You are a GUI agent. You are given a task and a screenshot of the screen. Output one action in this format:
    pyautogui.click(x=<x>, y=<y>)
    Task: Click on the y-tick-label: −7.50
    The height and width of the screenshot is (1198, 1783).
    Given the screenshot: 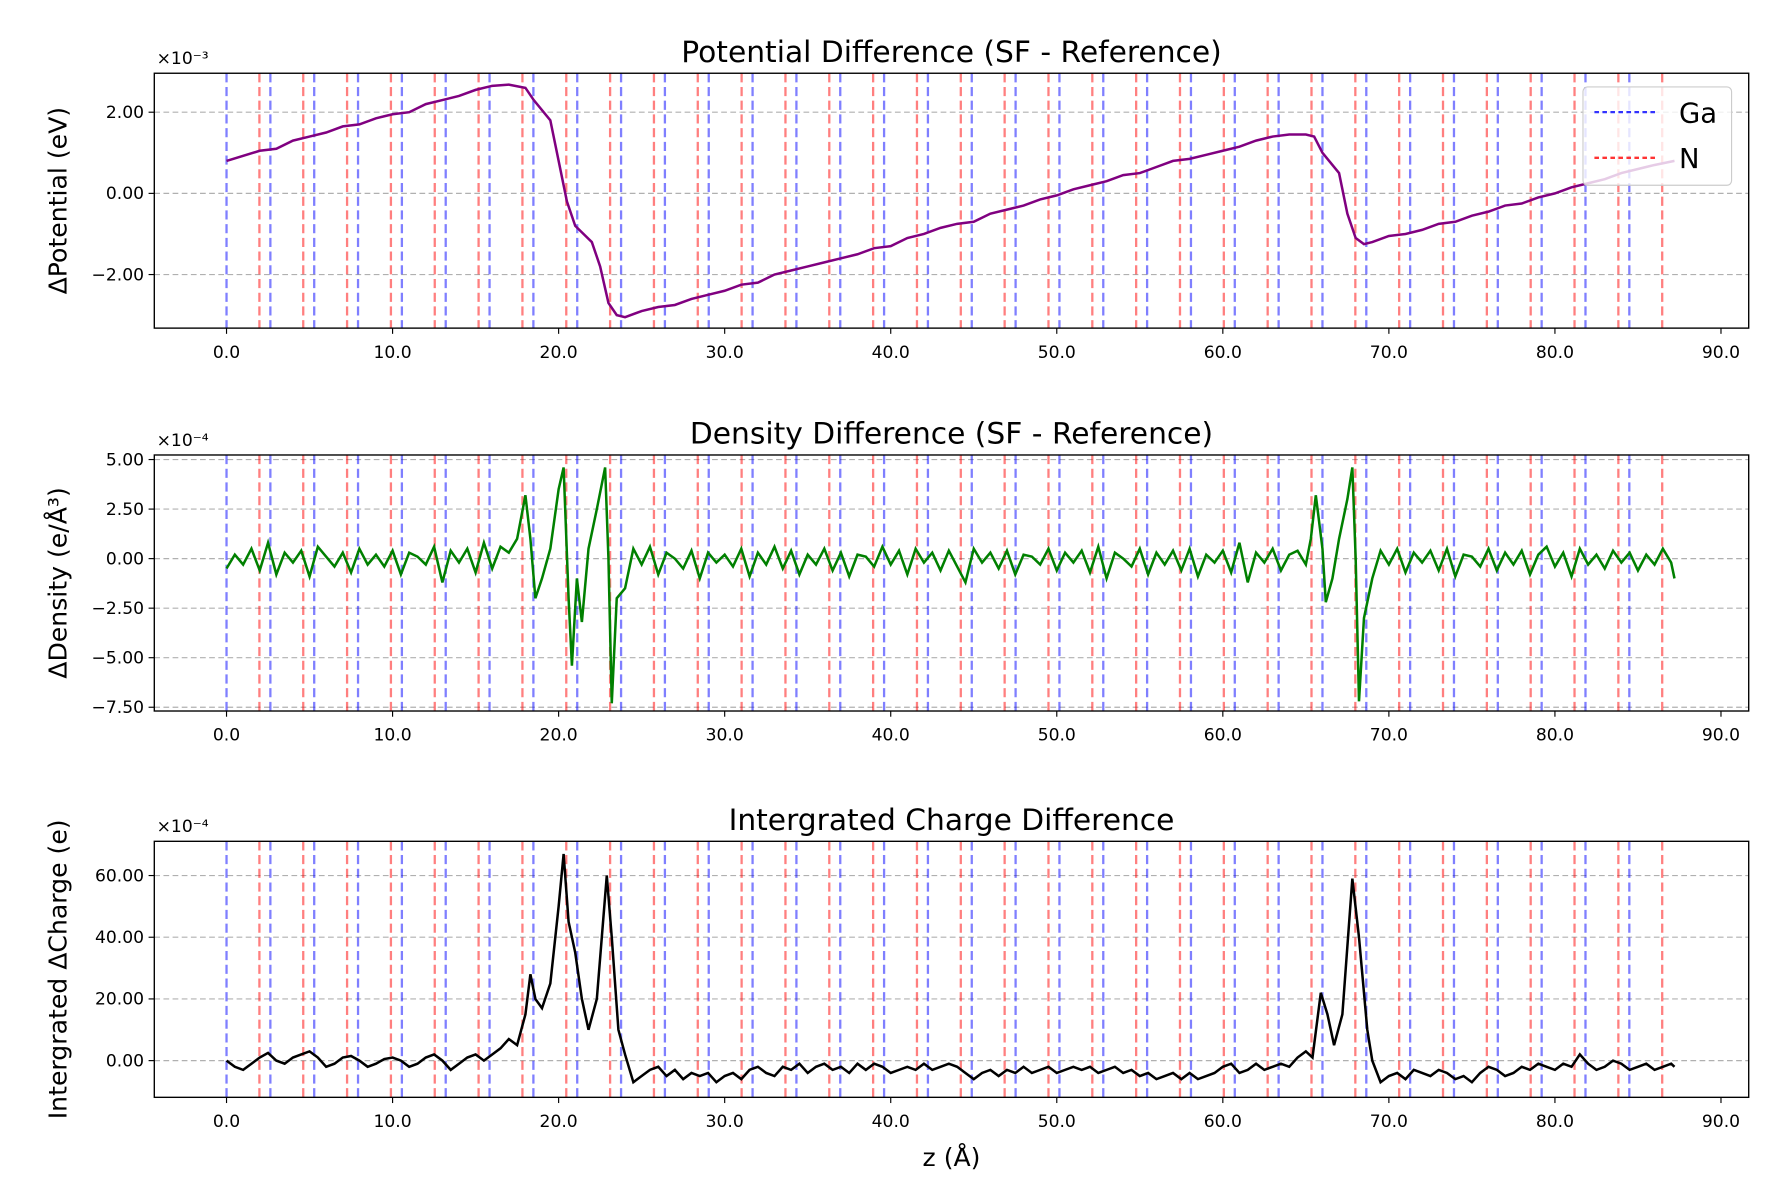 What is the action you would take?
    pyautogui.click(x=118, y=708)
    